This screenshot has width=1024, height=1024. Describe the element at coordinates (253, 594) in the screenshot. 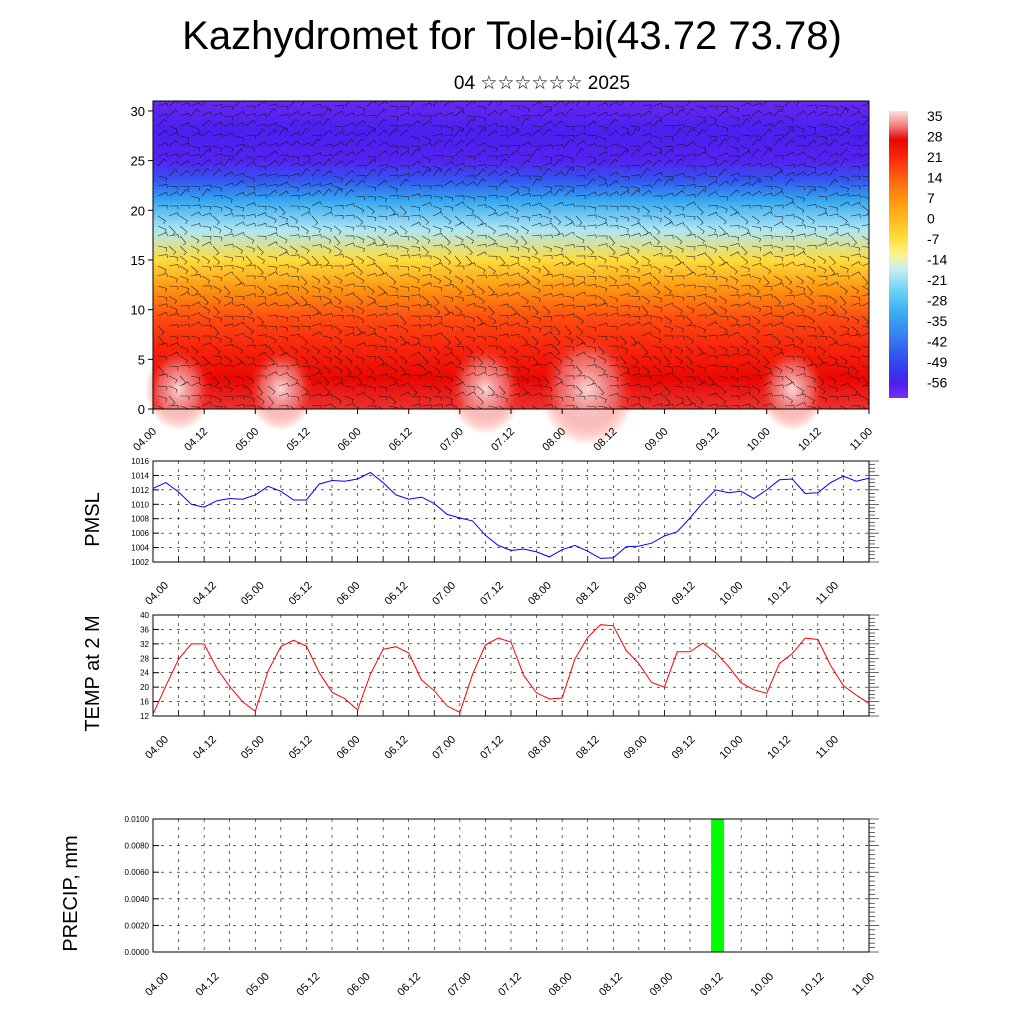

I see `x-tick-label: 05.00` at that location.